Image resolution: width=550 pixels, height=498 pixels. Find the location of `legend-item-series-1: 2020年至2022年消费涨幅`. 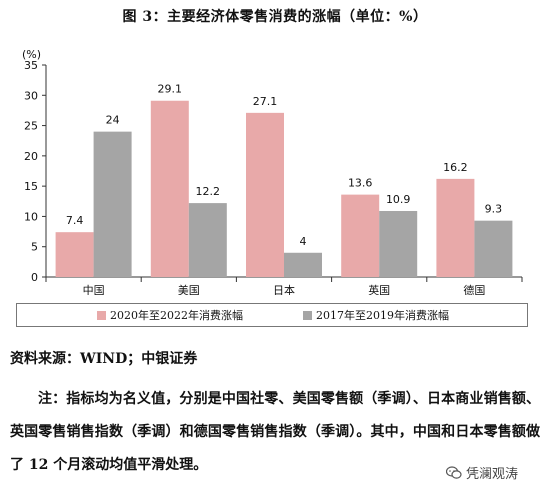

legend-item-series-1: 2020年至2022年消费涨幅 is located at coordinates (170, 315).